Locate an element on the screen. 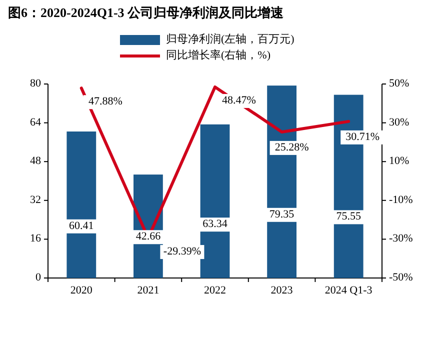 The image size is (430, 341). data-label: 30.71% is located at coordinates (363, 136).